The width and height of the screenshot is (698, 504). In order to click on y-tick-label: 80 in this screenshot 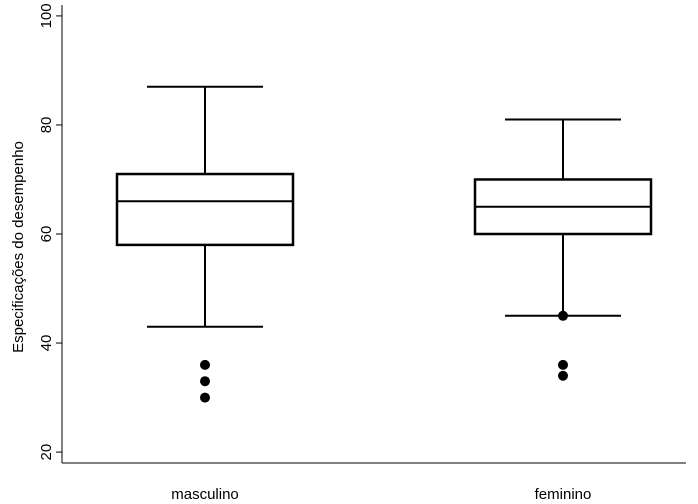, I will do `click(46, 125)`.